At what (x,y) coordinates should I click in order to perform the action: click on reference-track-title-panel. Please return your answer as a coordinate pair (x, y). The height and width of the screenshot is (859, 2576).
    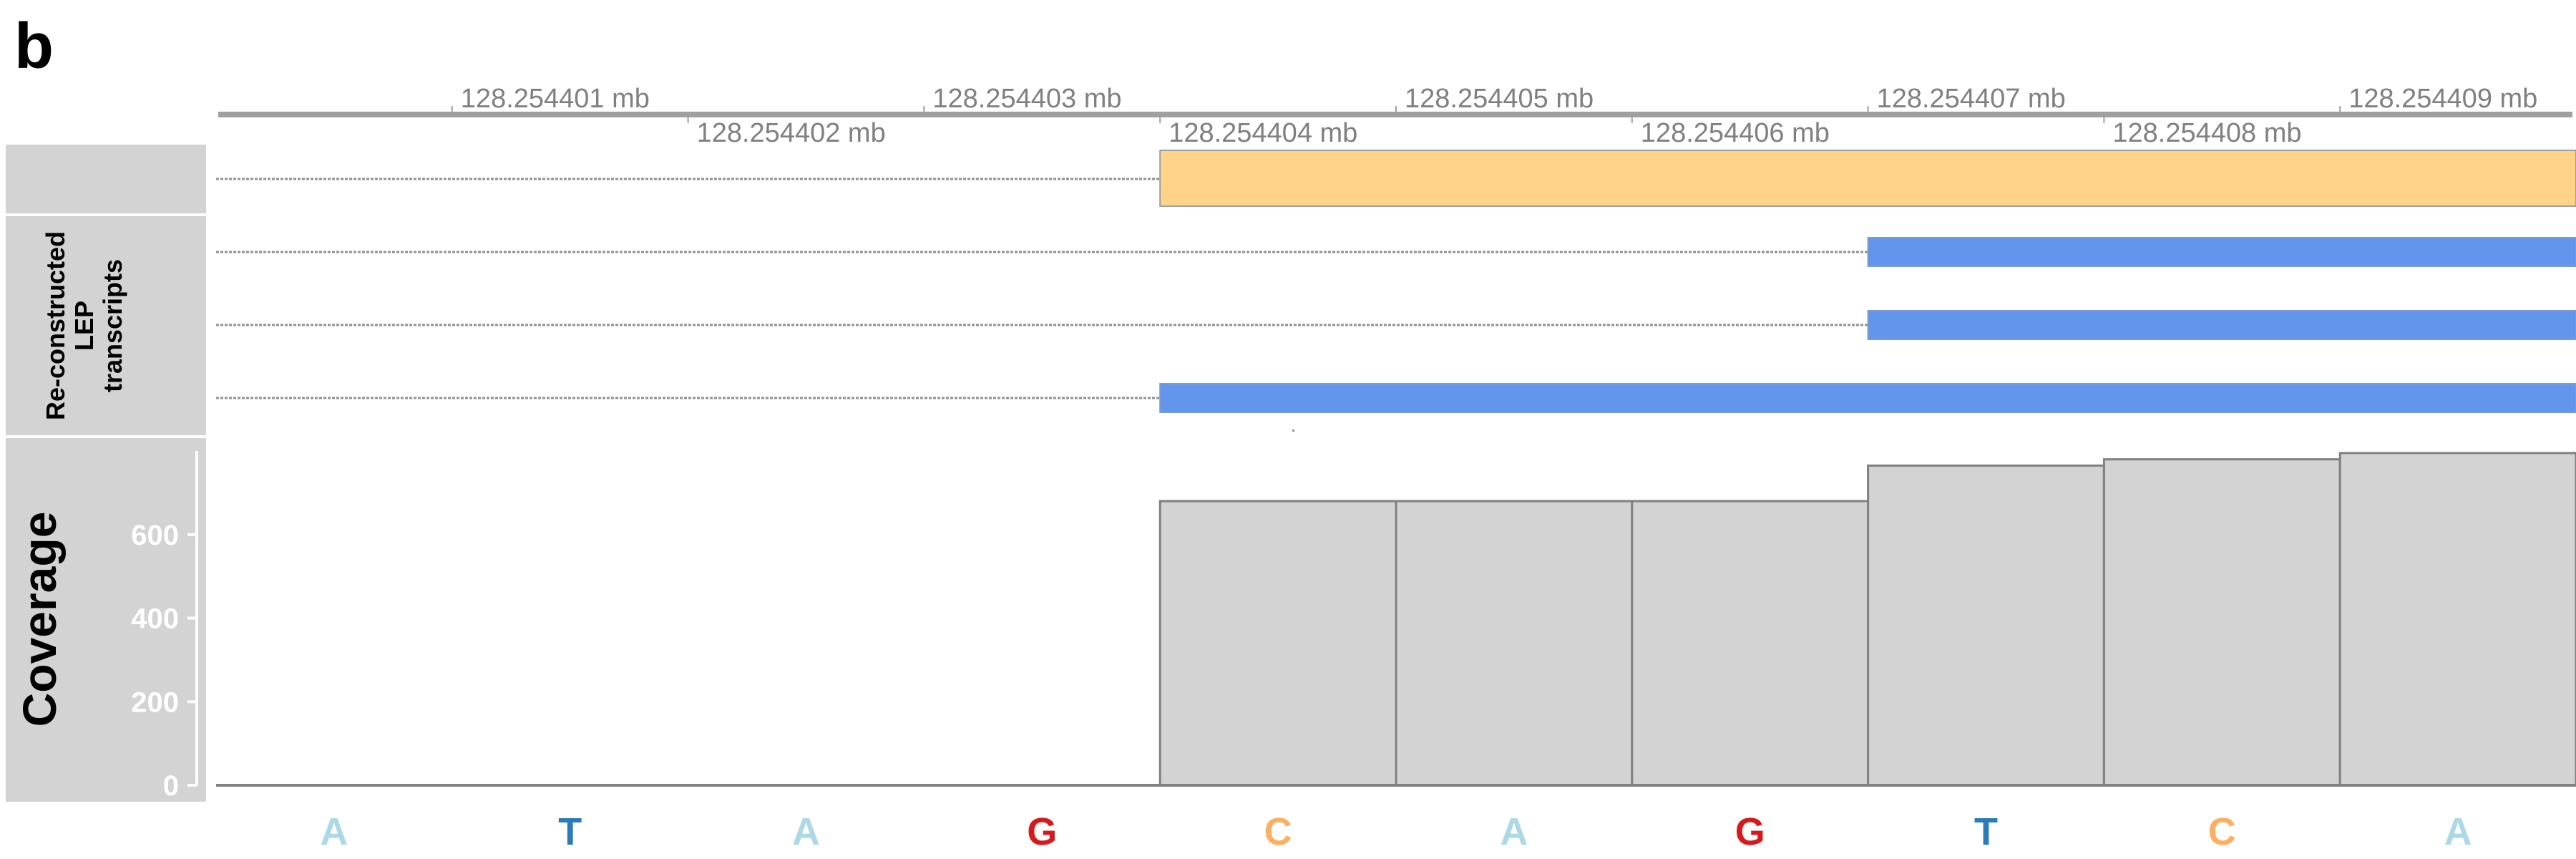
    Looking at the image, I should click on (106, 179).